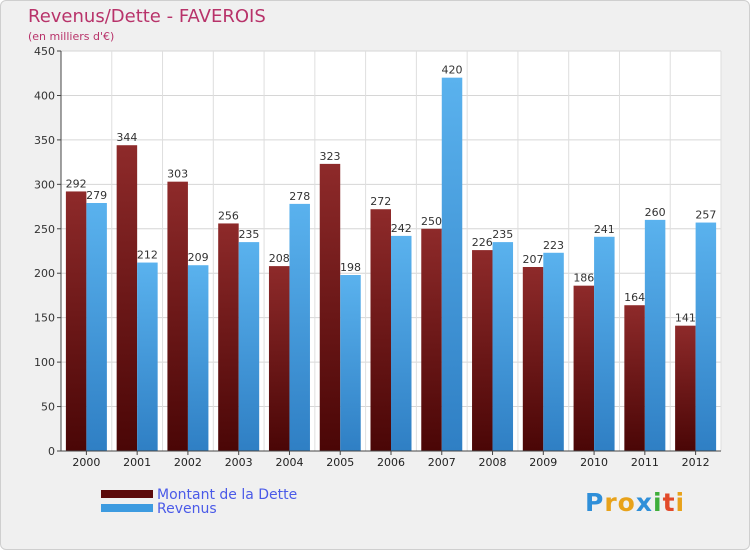 This screenshot has width=750, height=550. I want to click on data-label: 198, so click(350, 267).